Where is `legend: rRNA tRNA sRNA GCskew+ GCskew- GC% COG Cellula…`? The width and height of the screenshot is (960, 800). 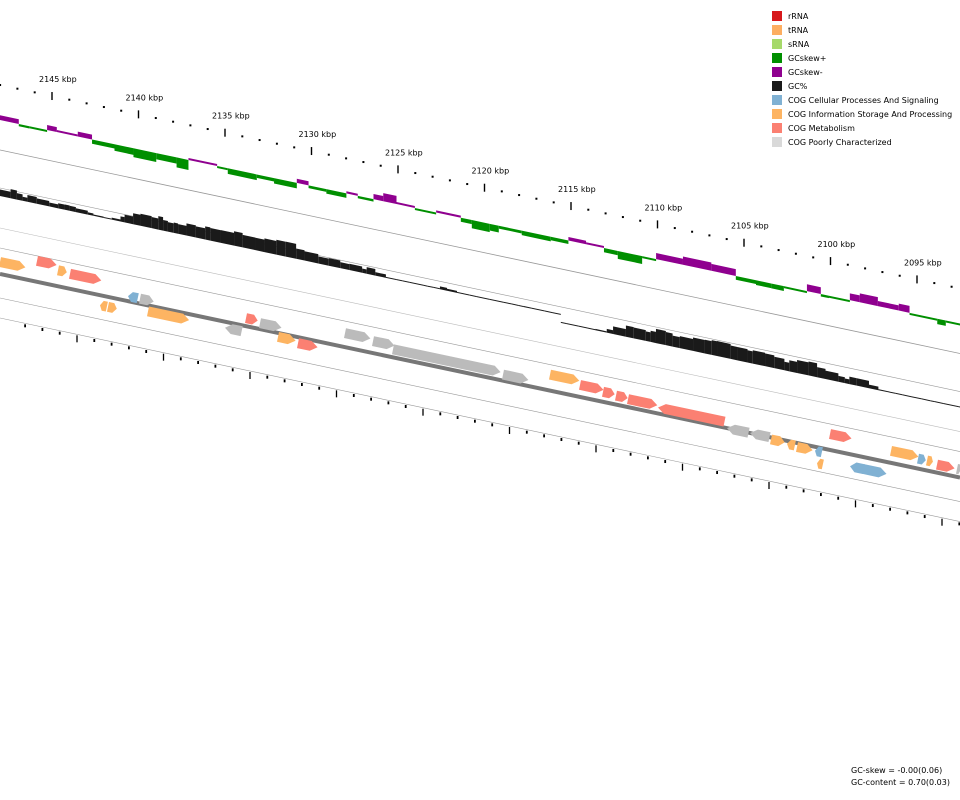
legend: rRNA tRNA sRNA GCskew+ GCskew- GC% COG Cellula… is located at coordinates (862, 79).